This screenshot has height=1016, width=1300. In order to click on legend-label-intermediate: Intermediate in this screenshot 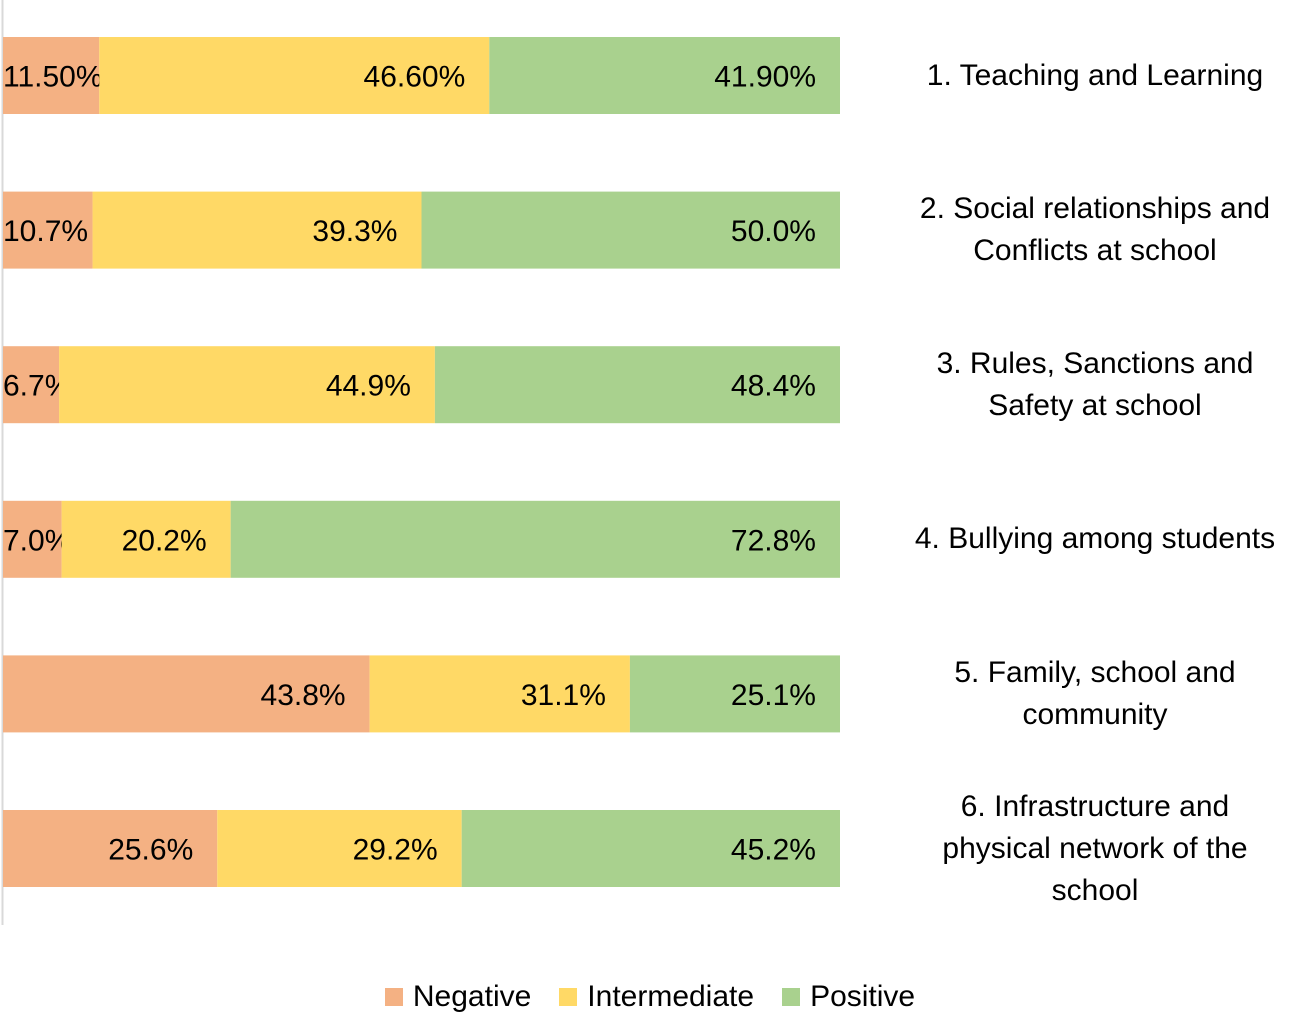, I will do `click(671, 996)`.